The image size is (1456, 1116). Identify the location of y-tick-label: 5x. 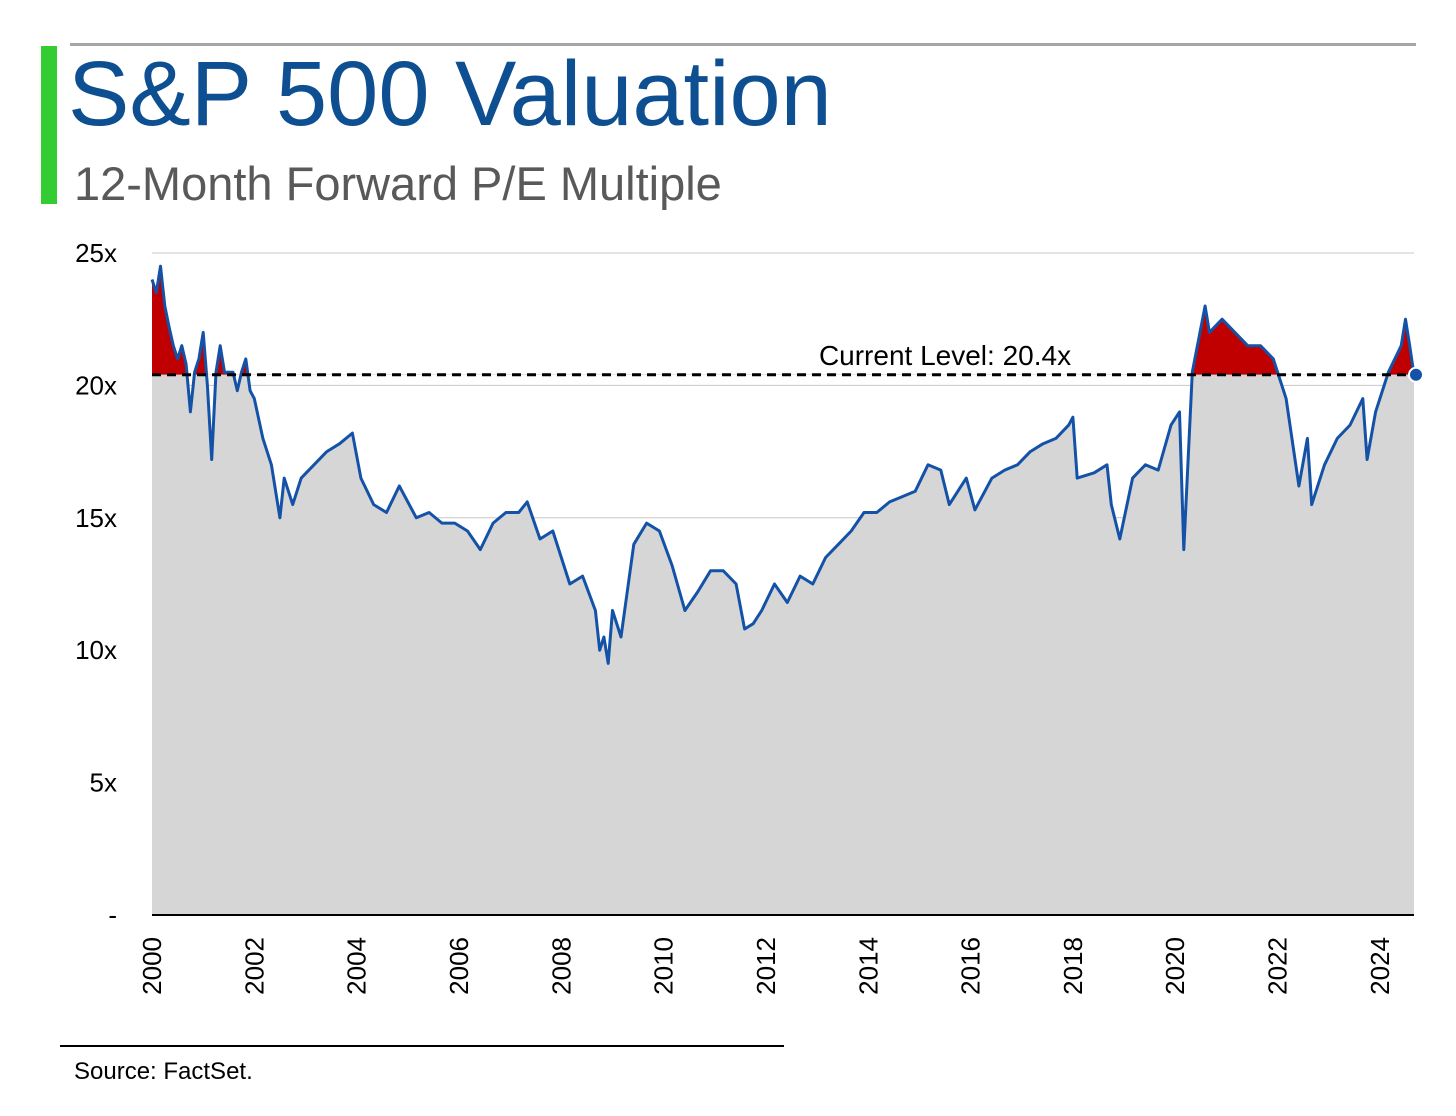
(103, 783).